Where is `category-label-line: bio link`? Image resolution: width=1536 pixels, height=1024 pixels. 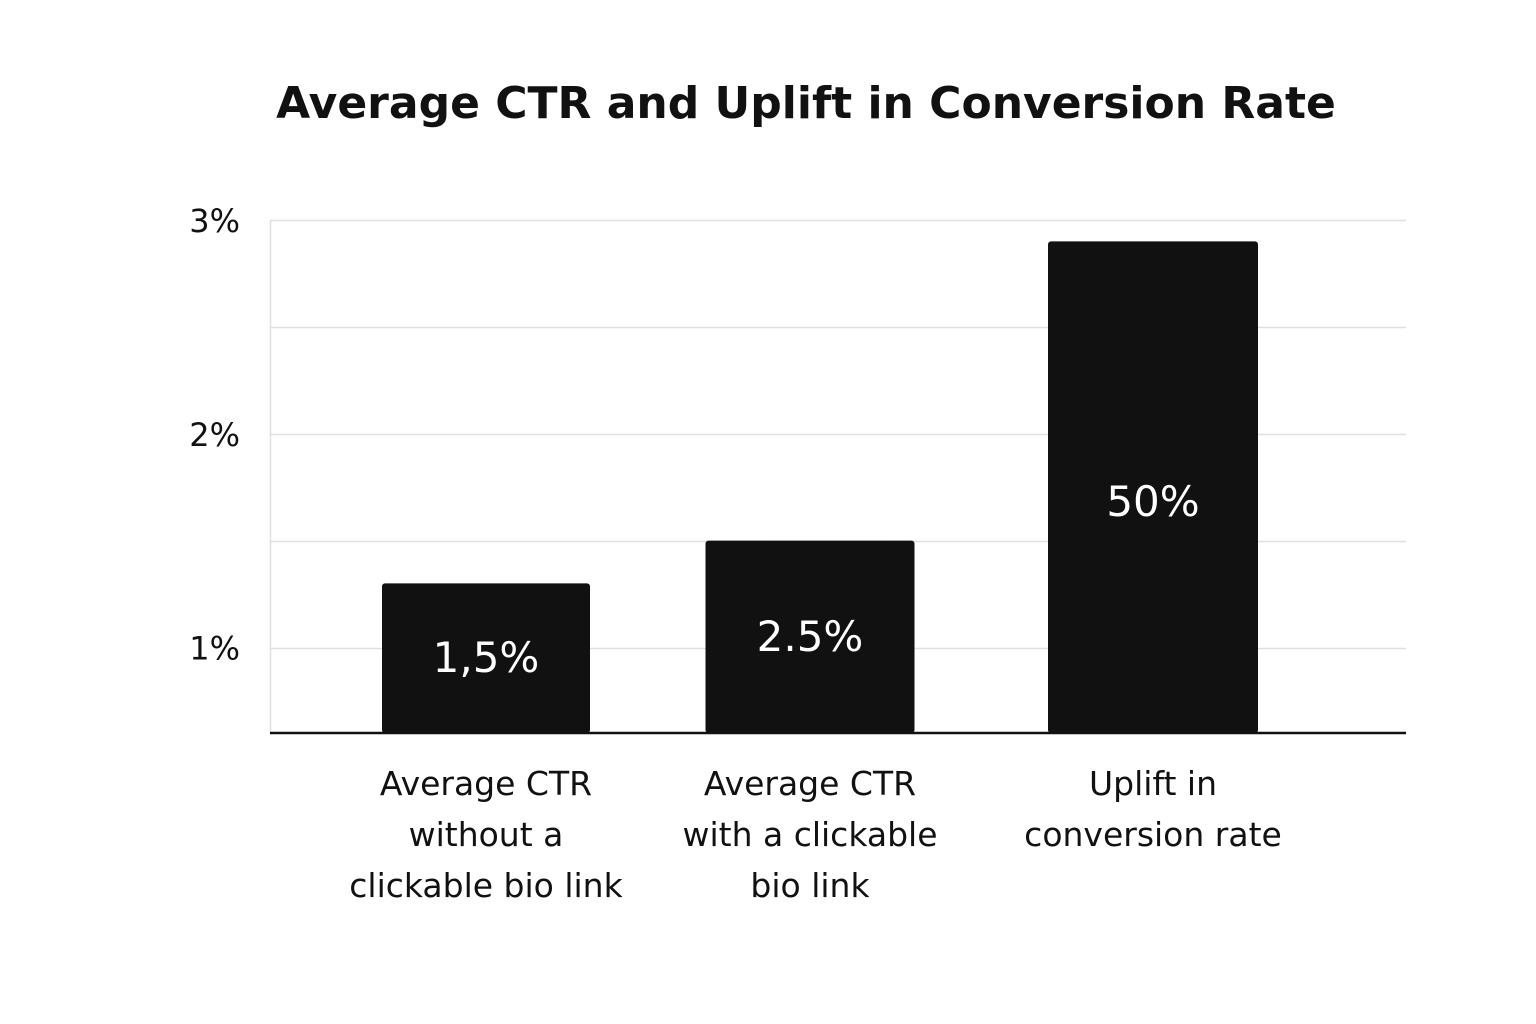 category-label-line: bio link is located at coordinates (810, 885).